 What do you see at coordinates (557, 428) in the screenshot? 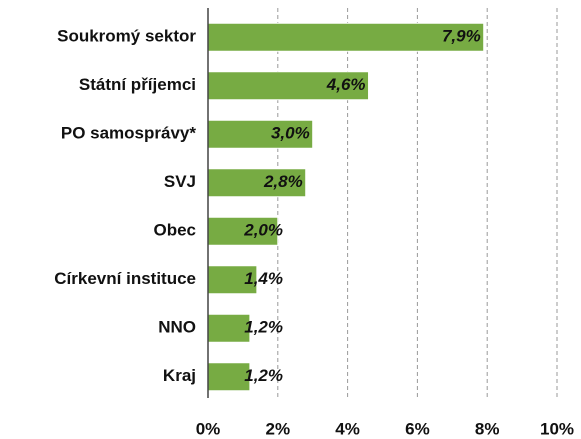
I see `x-tick-label: 10%` at bounding box center [557, 428].